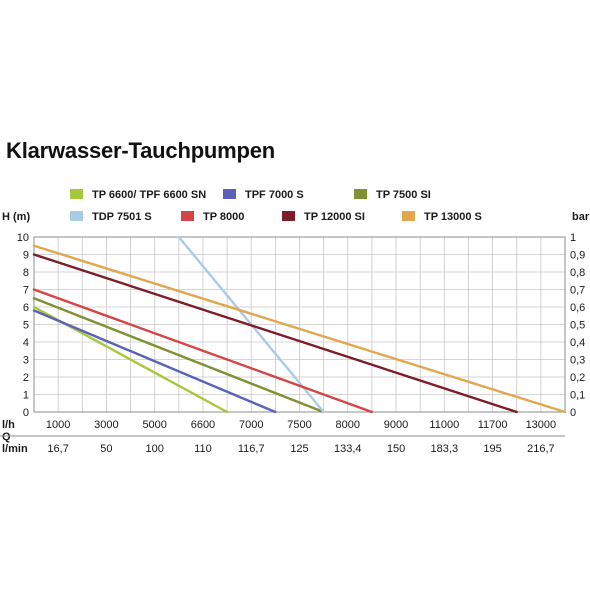 The height and width of the screenshot is (595, 590). What do you see at coordinates (444, 425) in the screenshot?
I see `x-tick-label-lh: 11000` at bounding box center [444, 425].